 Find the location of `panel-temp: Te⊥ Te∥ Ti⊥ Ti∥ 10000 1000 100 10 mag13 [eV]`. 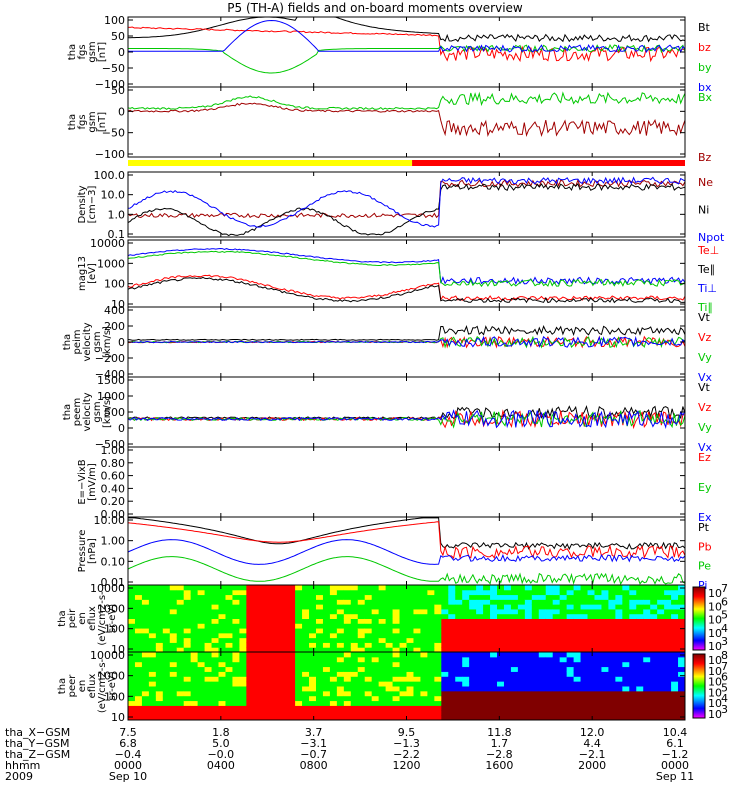

panel-temp: Te⊥ Te∥ Ti⊥ Ti∥ 10000 1000 100 10 mag13 [eV] is located at coordinates (398, 275).